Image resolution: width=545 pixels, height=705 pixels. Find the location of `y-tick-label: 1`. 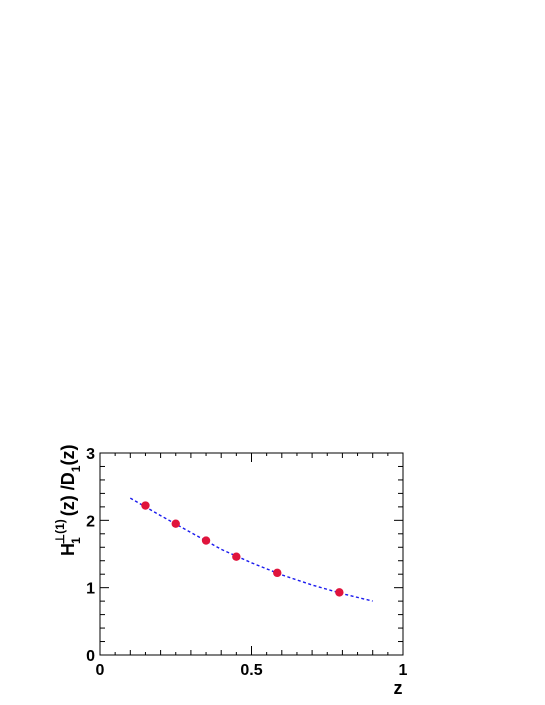

y-tick-label: 1 is located at coordinates (90, 589).